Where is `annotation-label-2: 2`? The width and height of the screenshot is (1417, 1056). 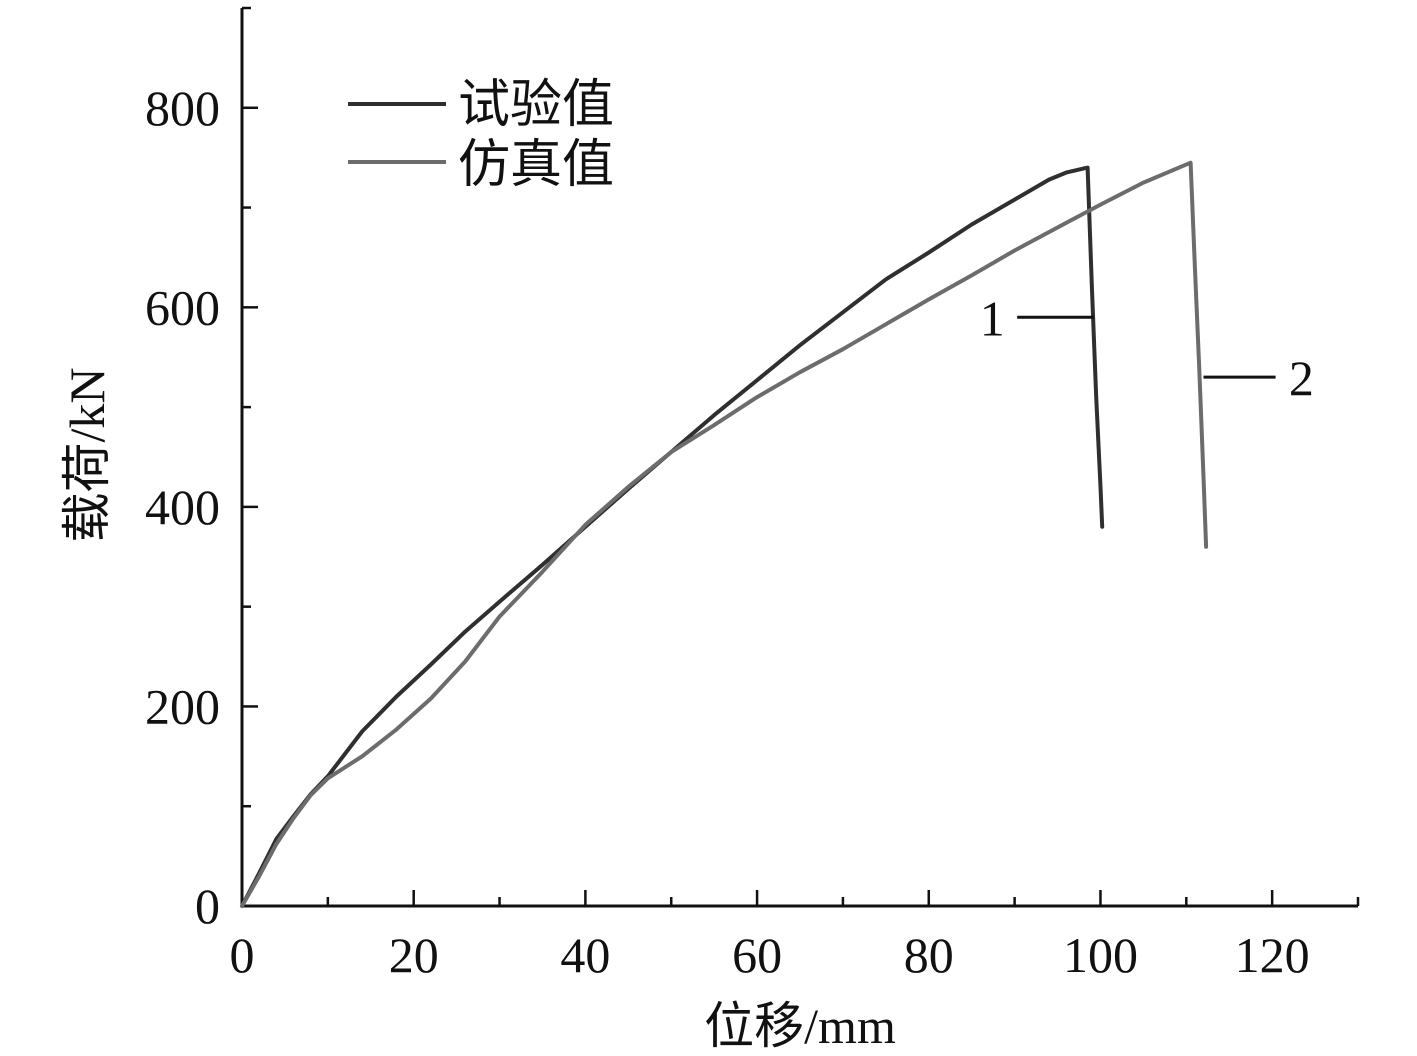
annotation-label-2: 2 is located at coordinates (1301, 378).